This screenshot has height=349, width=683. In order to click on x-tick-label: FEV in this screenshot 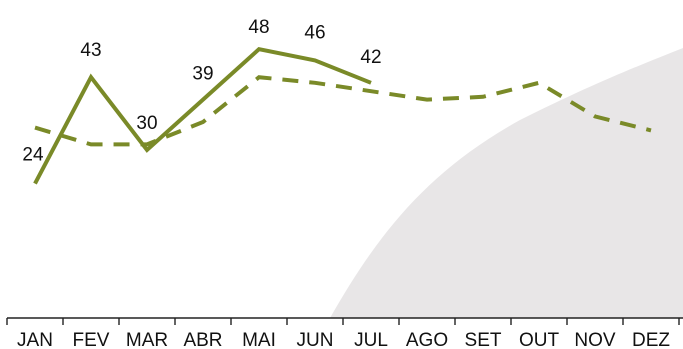, I will do `click(91, 339)`.